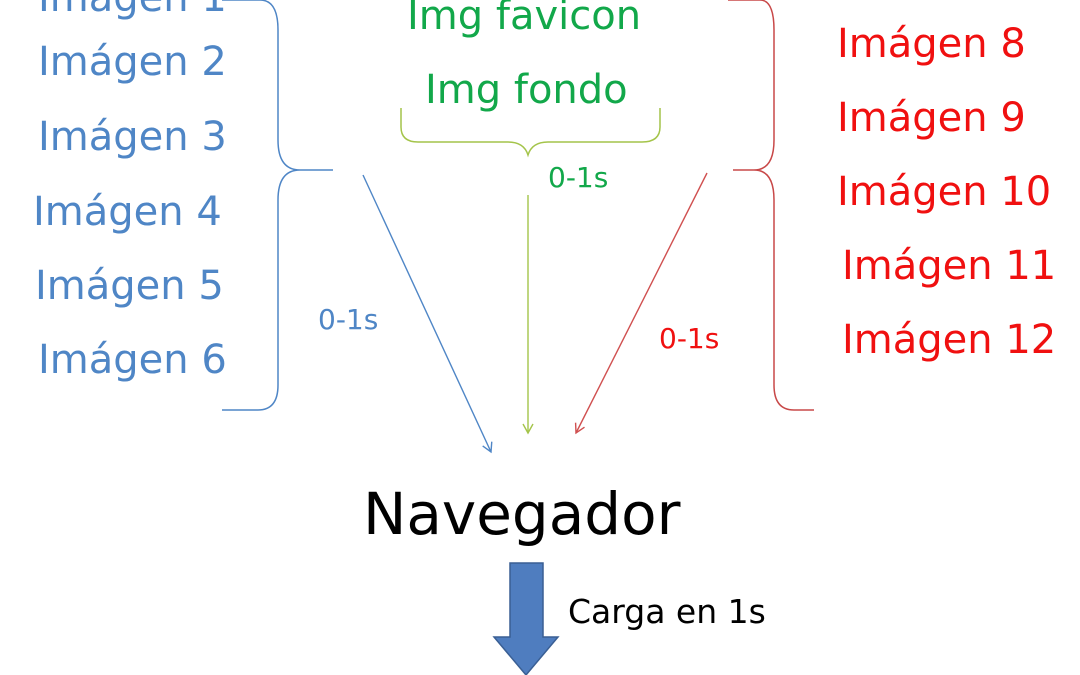 This screenshot has height=675, width=1080. I want to click on right-brace-icon, so click(771, 205).